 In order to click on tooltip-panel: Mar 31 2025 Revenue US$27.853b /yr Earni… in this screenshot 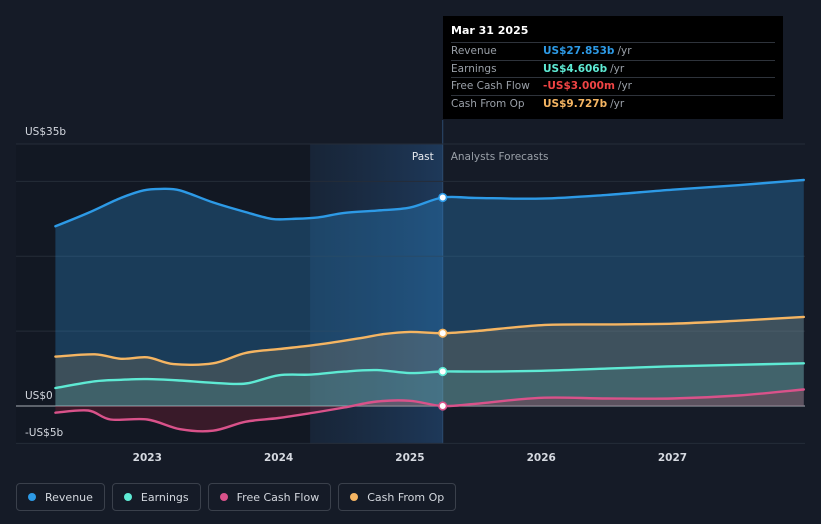, I will do `click(613, 67)`.